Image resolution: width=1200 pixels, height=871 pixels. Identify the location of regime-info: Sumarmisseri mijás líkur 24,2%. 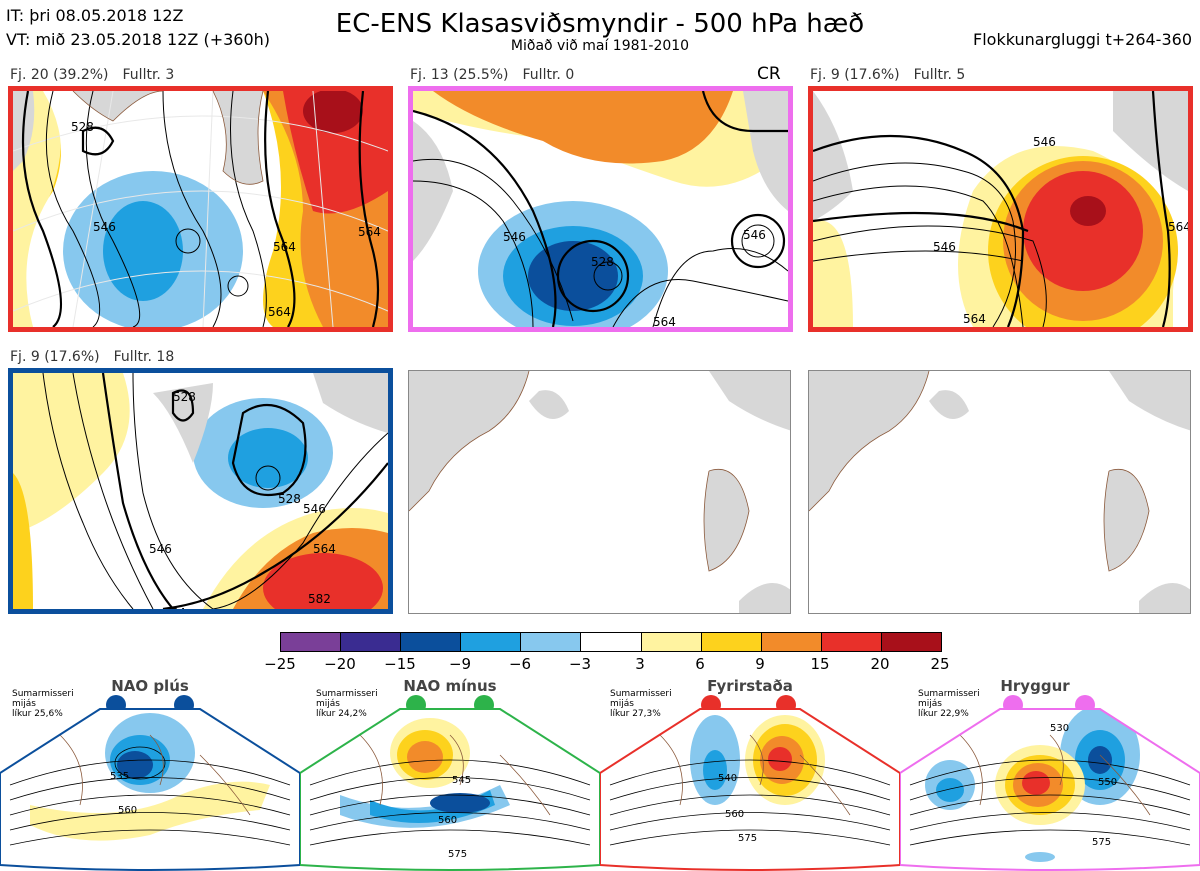
(347, 704).